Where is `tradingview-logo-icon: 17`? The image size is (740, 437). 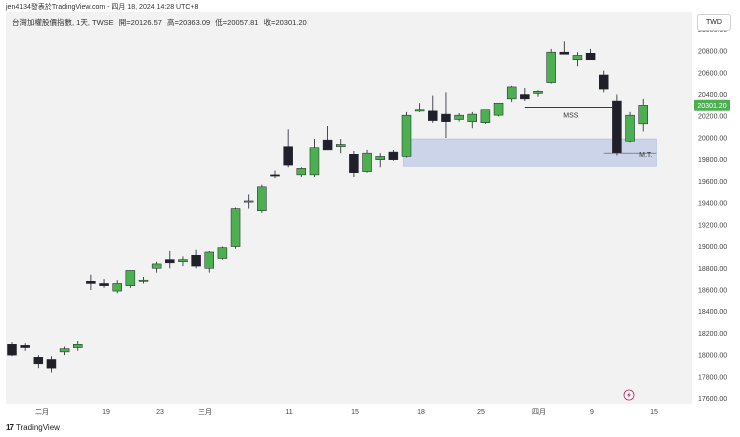
tradingview-logo-icon: 17 is located at coordinates (10, 427).